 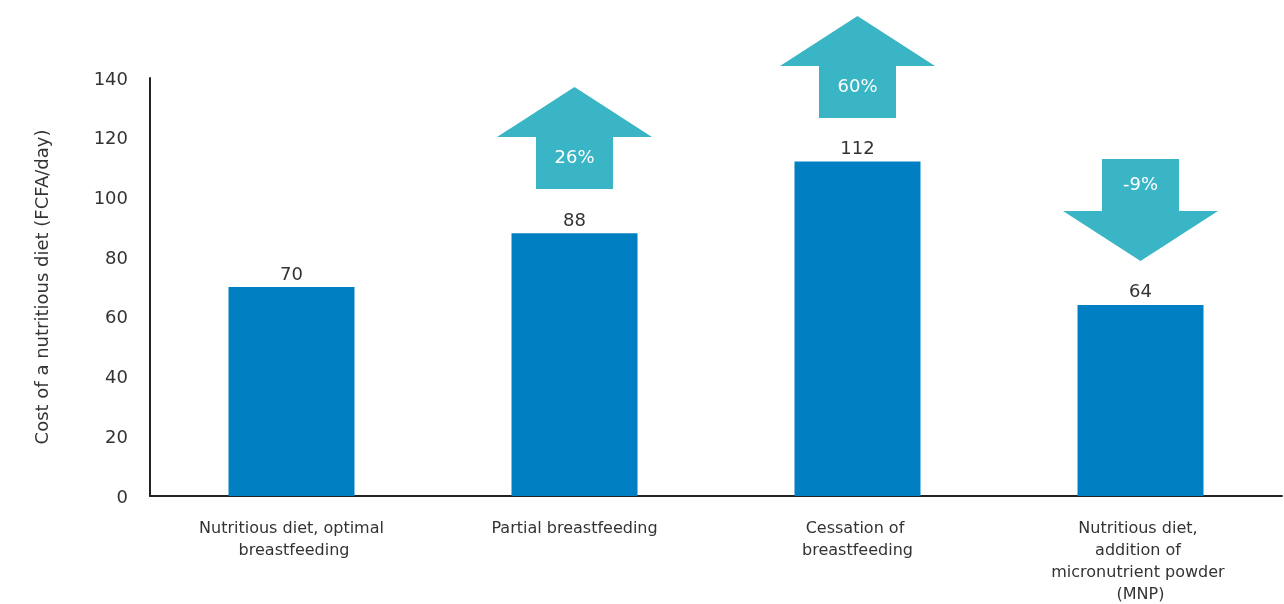 I want to click on x-tick-label: Nutritious diet, addition of micronutrient powder (MNP), so click(x=1140, y=560).